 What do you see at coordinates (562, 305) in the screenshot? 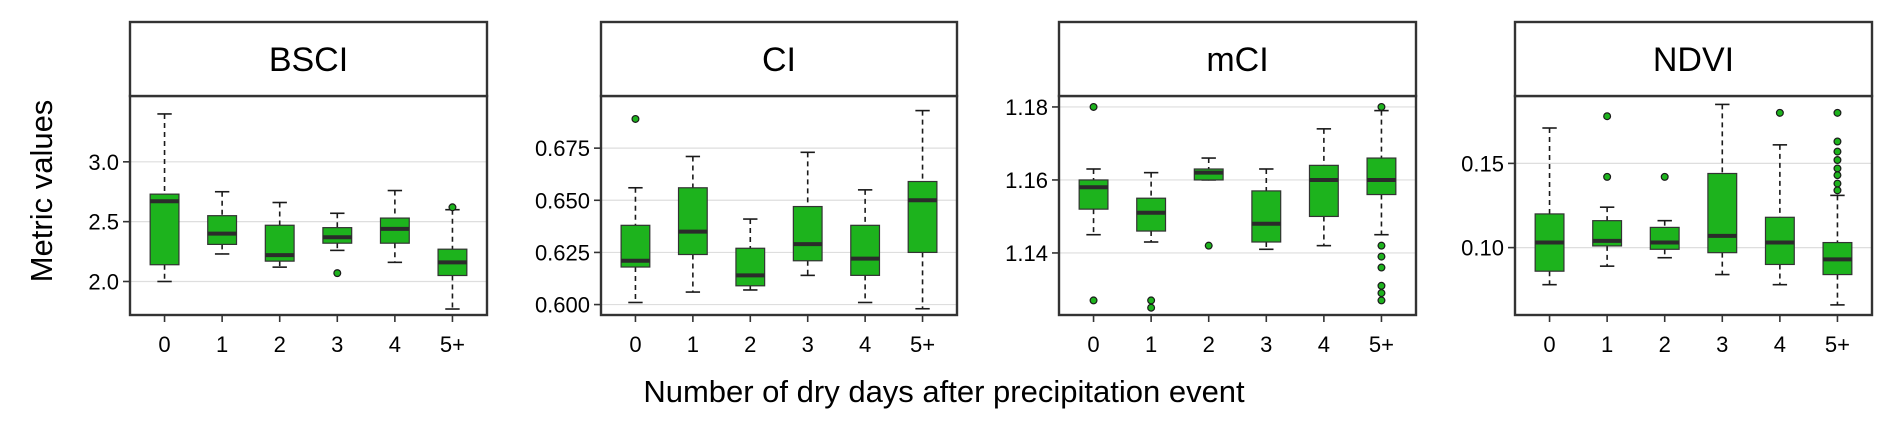
I see `y-tick-label: 0.600` at bounding box center [562, 305].